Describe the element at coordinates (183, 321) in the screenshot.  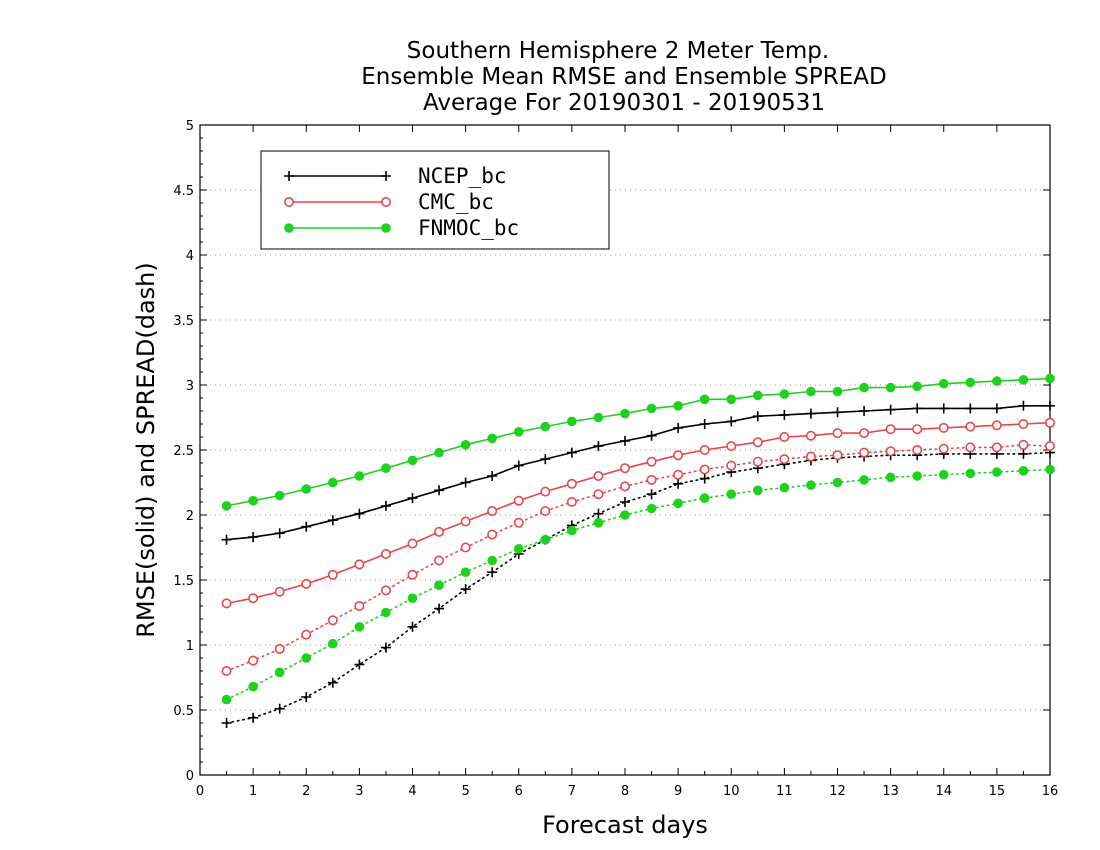
I see `y-tick-label-7: 3.5` at that location.